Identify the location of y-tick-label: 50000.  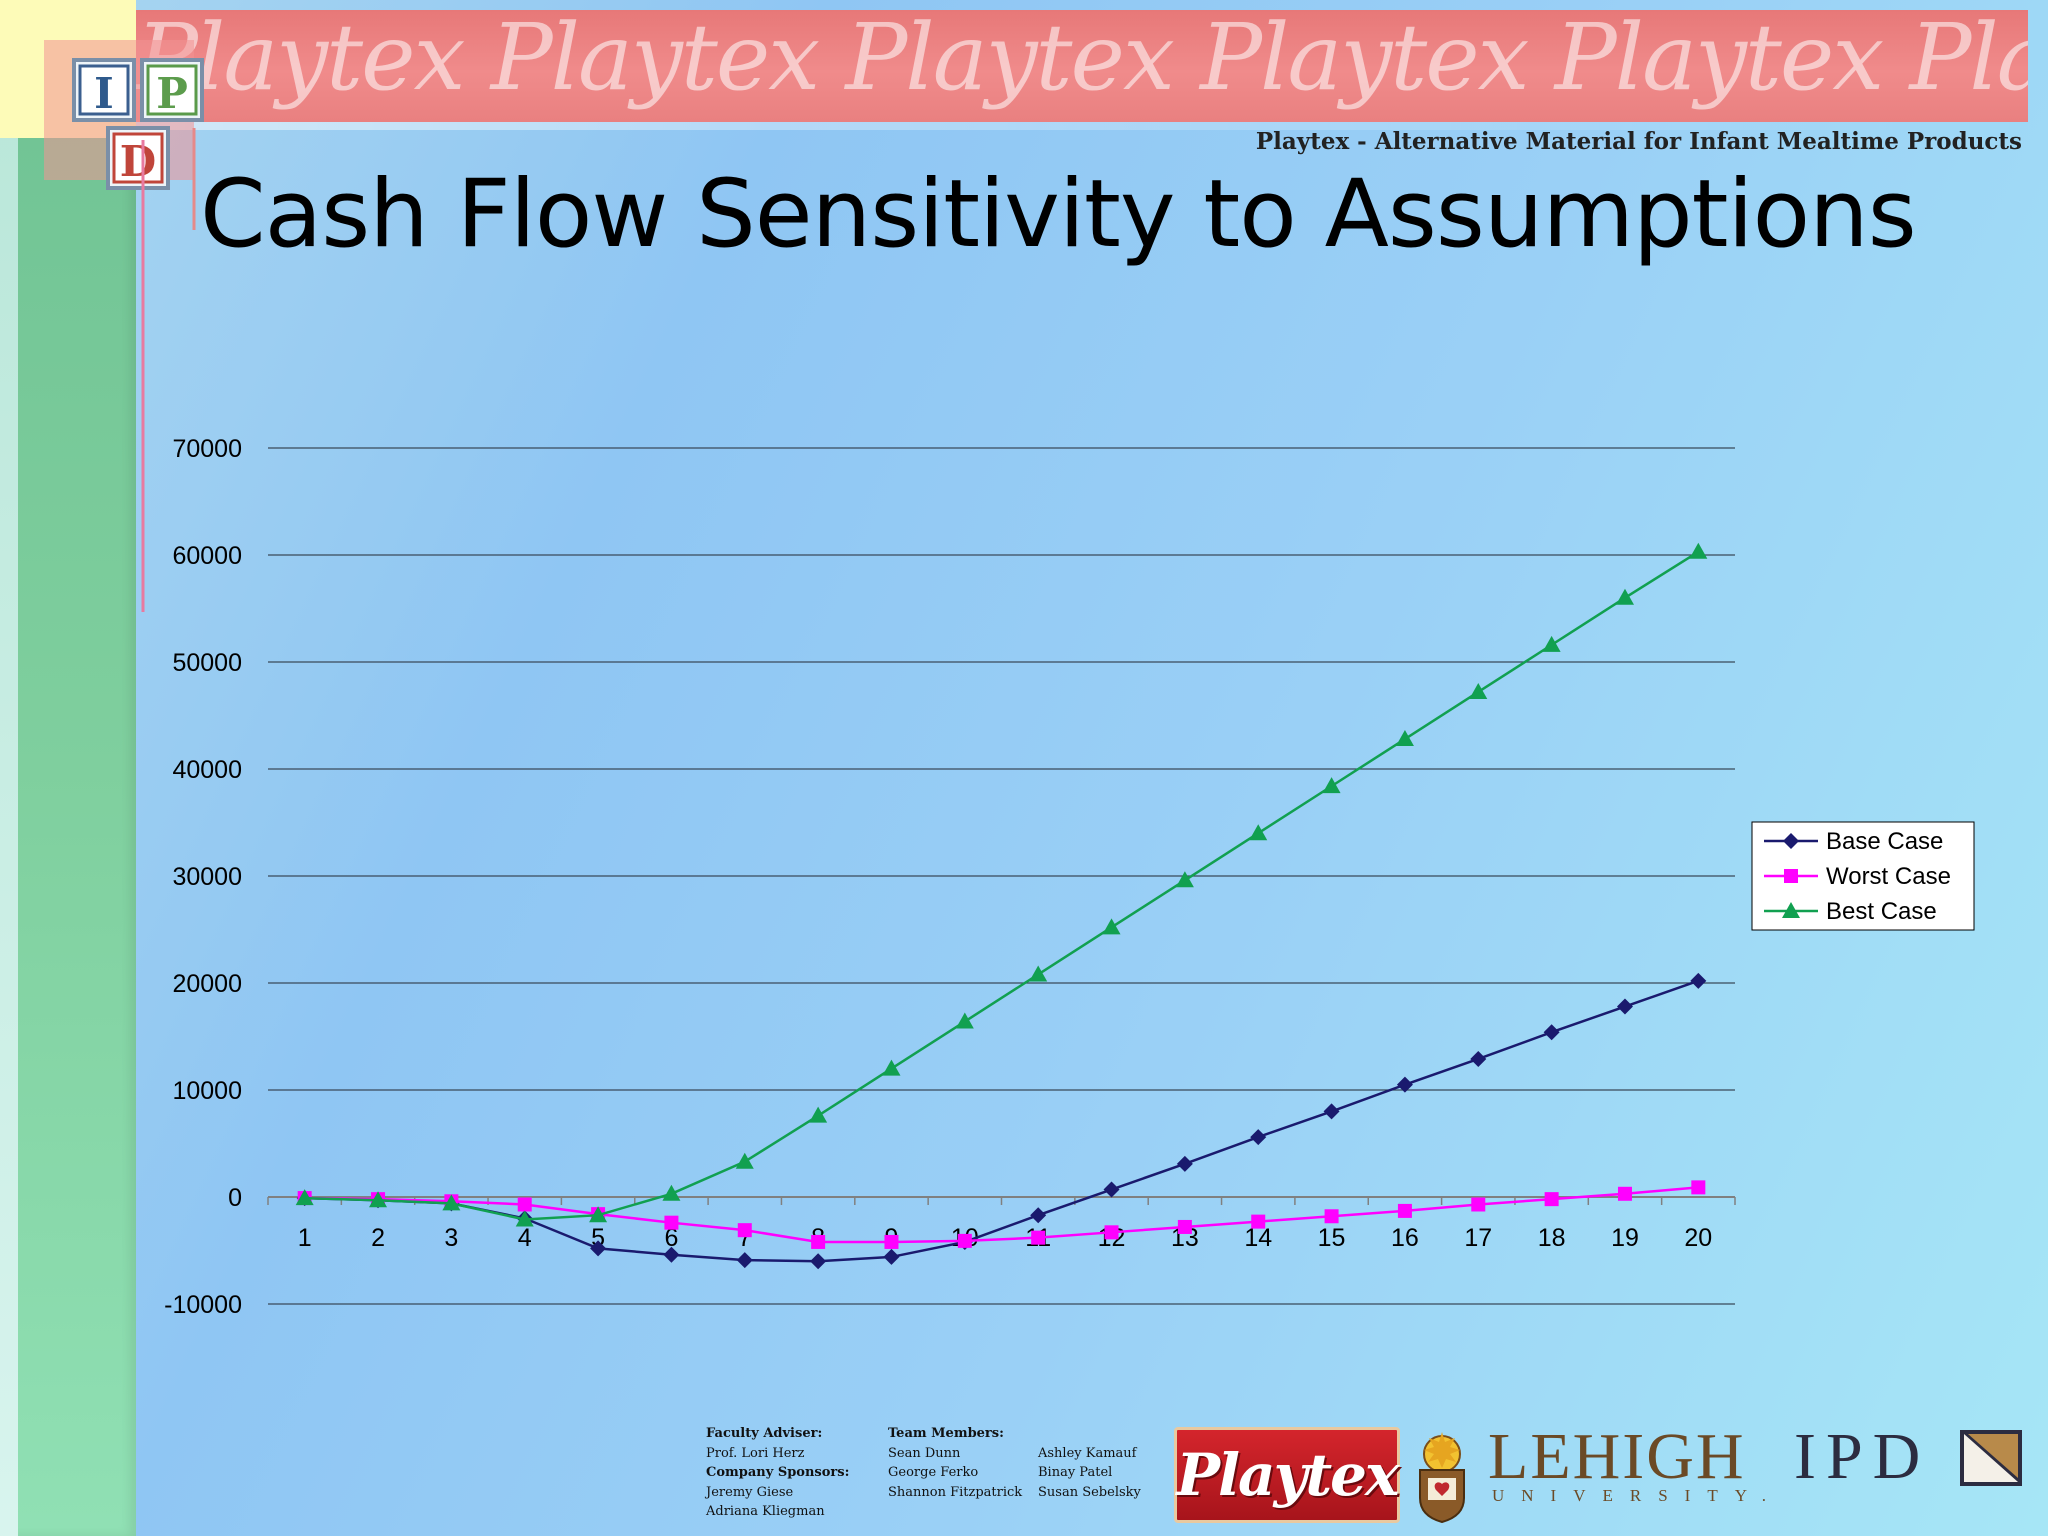
(207, 663).